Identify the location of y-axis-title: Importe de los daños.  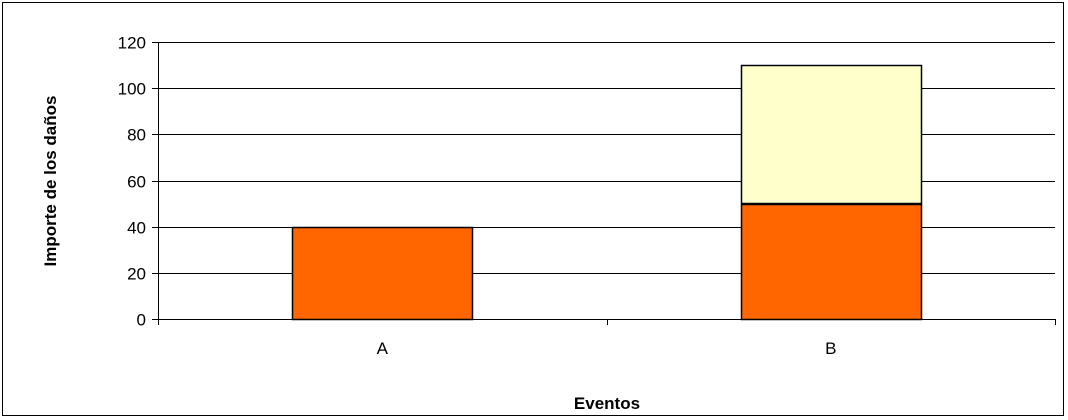
(50, 181).